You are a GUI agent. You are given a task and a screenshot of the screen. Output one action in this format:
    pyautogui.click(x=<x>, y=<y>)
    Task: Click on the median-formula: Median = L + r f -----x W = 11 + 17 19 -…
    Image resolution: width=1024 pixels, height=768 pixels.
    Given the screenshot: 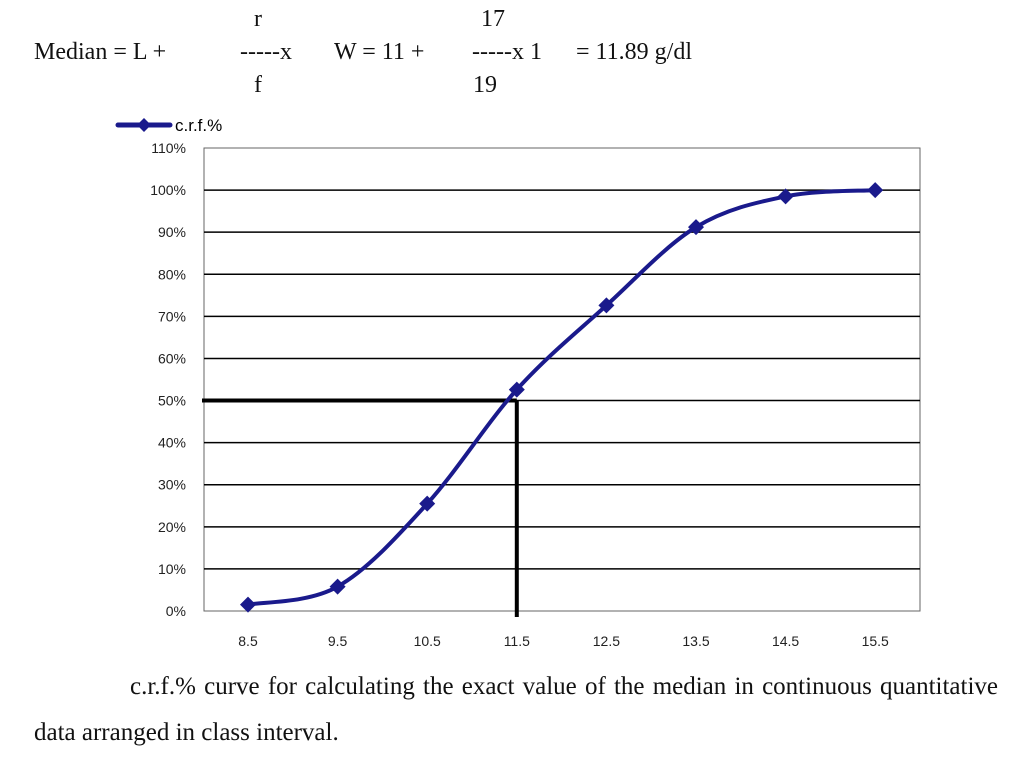 What is the action you would take?
    pyautogui.click(x=512, y=50)
    